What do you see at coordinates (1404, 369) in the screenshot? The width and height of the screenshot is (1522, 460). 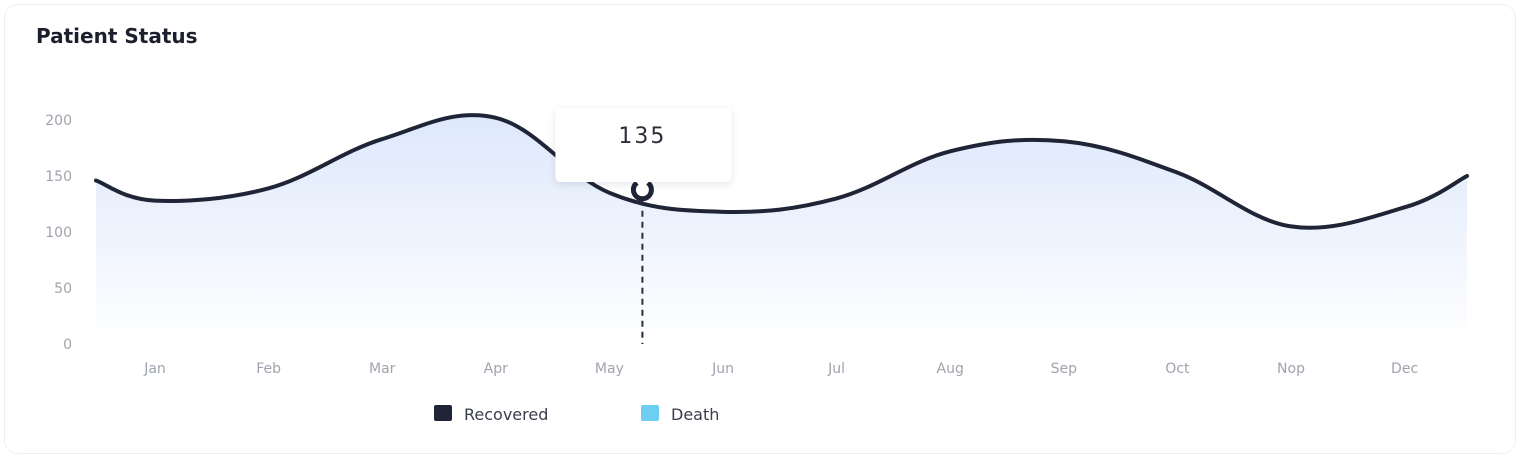 I see `x-tick-label: Dec` at bounding box center [1404, 369].